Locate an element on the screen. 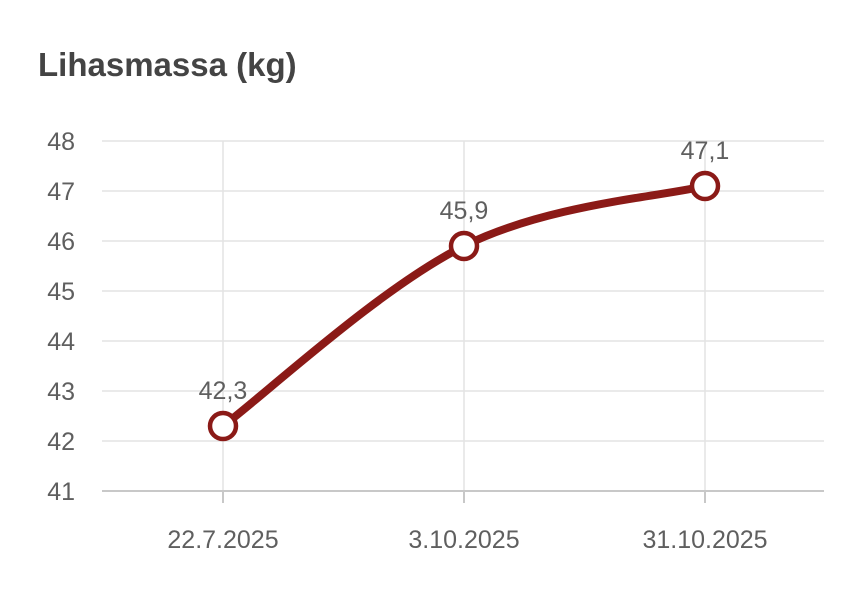 The width and height of the screenshot is (852, 602). data-label: 42,3 is located at coordinates (223, 391).